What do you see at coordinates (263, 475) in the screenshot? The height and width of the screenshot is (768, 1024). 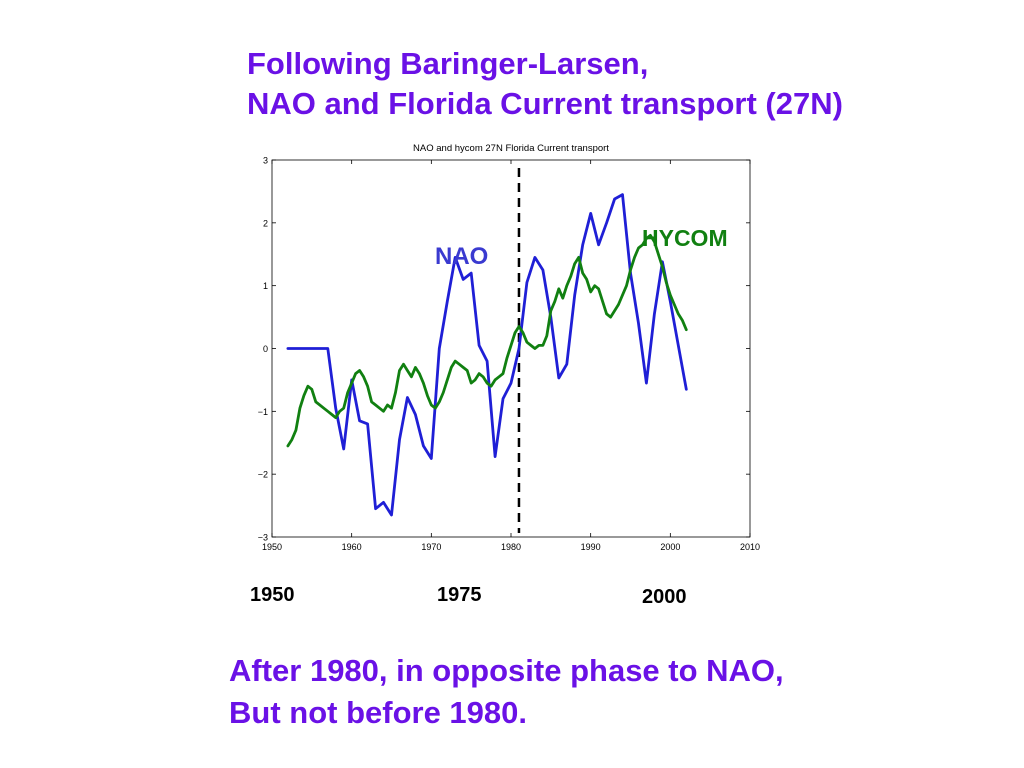 I see `y-tick-label: −2` at bounding box center [263, 475].